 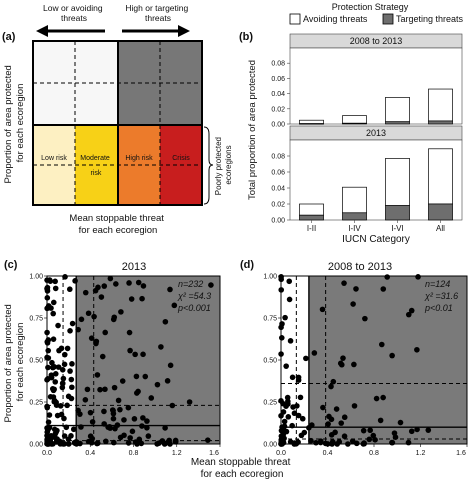 What do you see at coordinates (278, 109) in the screenshot?
I see `y-tick-label: 0.02` at bounding box center [278, 109].